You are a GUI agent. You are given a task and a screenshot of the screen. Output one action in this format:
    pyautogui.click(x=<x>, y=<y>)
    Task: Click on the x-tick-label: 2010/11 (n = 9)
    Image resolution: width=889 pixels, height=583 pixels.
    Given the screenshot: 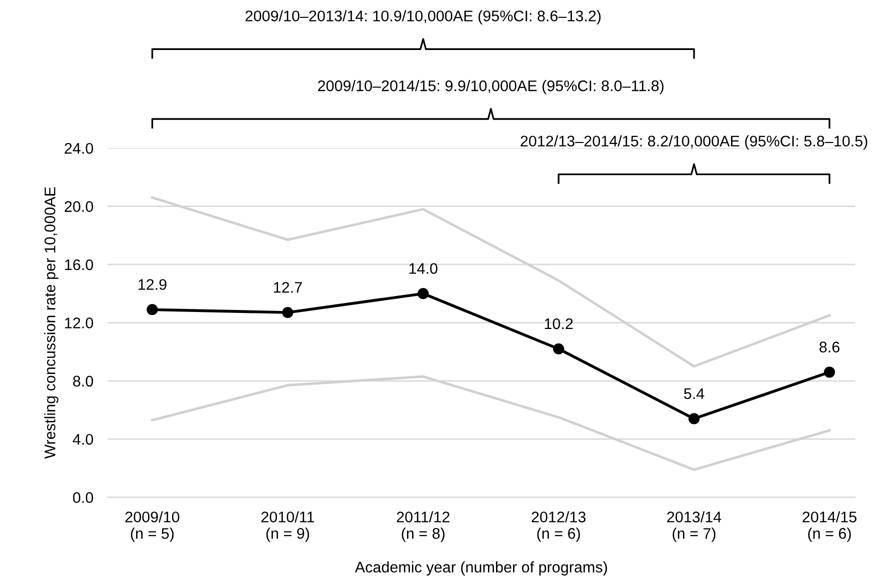 What is the action you would take?
    pyautogui.click(x=287, y=526)
    